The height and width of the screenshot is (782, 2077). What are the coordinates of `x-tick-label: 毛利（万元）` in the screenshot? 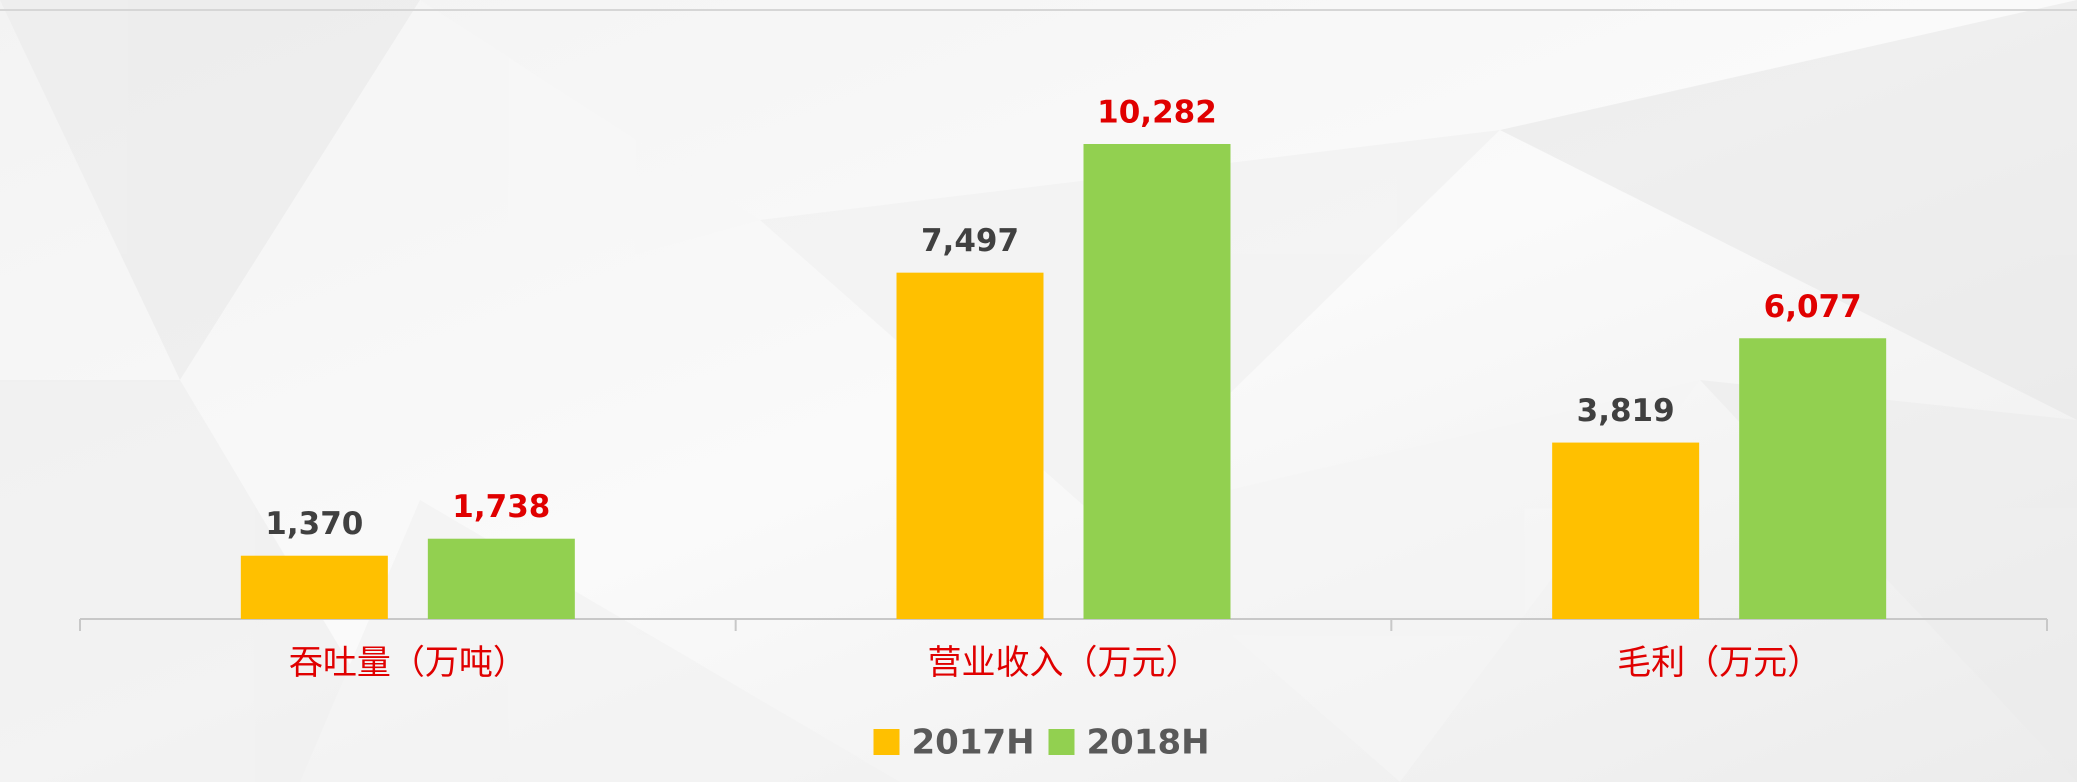 It's located at (1719, 663).